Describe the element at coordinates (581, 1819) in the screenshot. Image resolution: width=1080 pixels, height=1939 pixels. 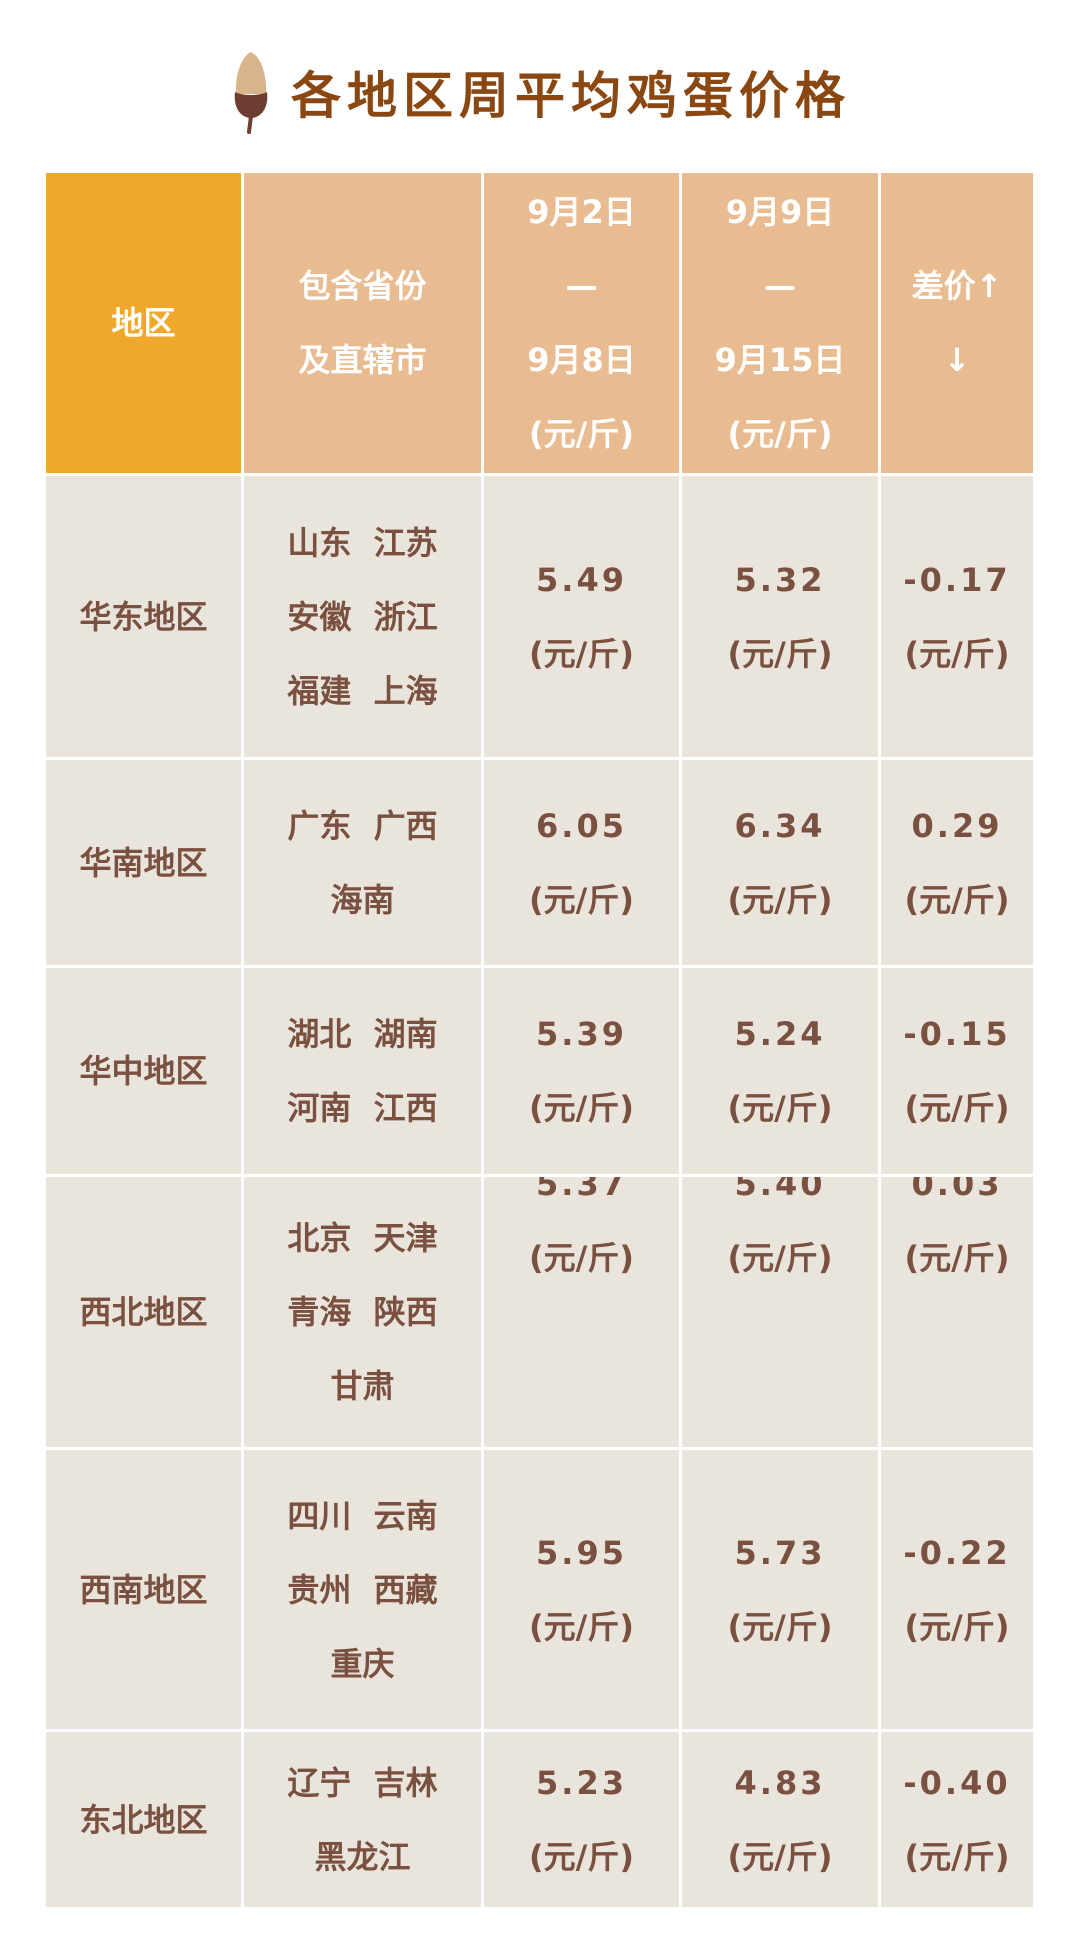
I see `week1-cell: 5.23 (元/斤)` at that location.